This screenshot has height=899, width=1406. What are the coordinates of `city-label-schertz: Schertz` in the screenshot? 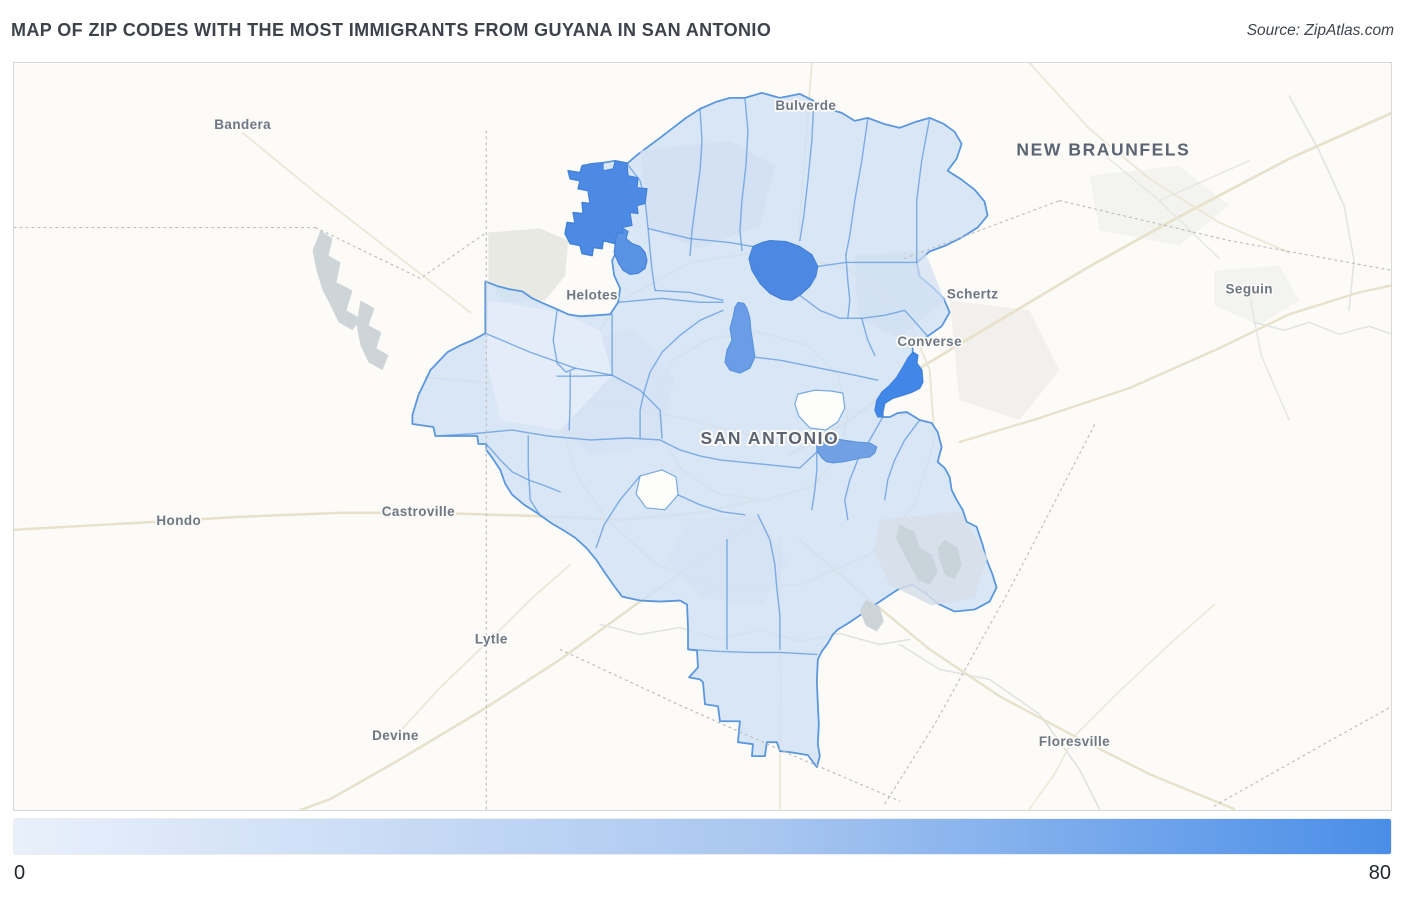 It's located at (972, 293).